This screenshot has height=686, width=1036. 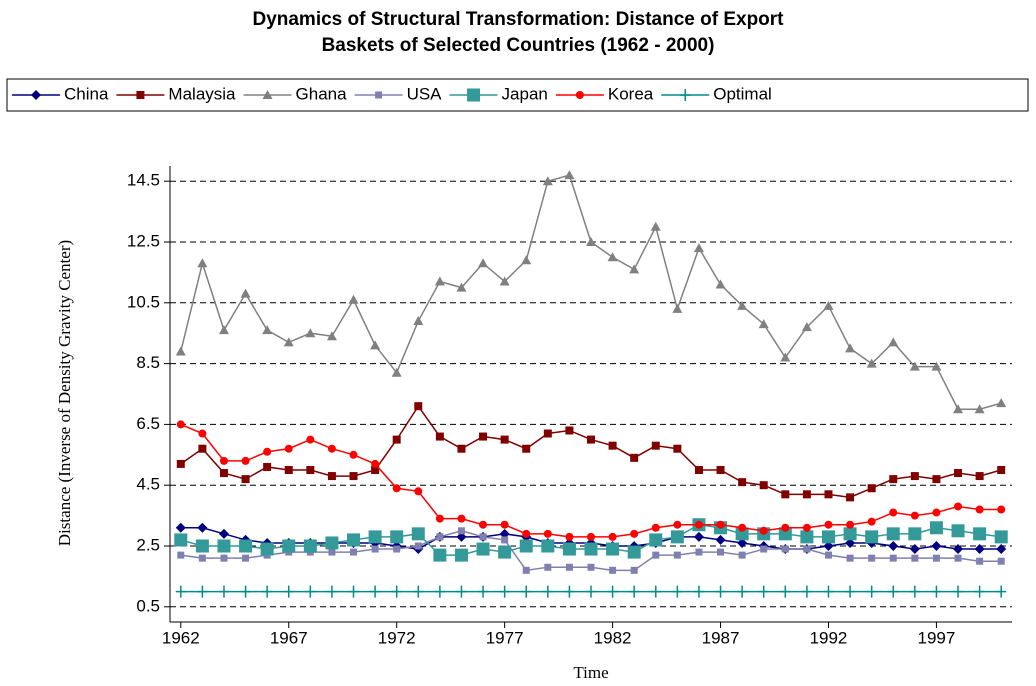 What do you see at coordinates (289, 637) in the screenshot?
I see `x-tick-label: 1967` at bounding box center [289, 637].